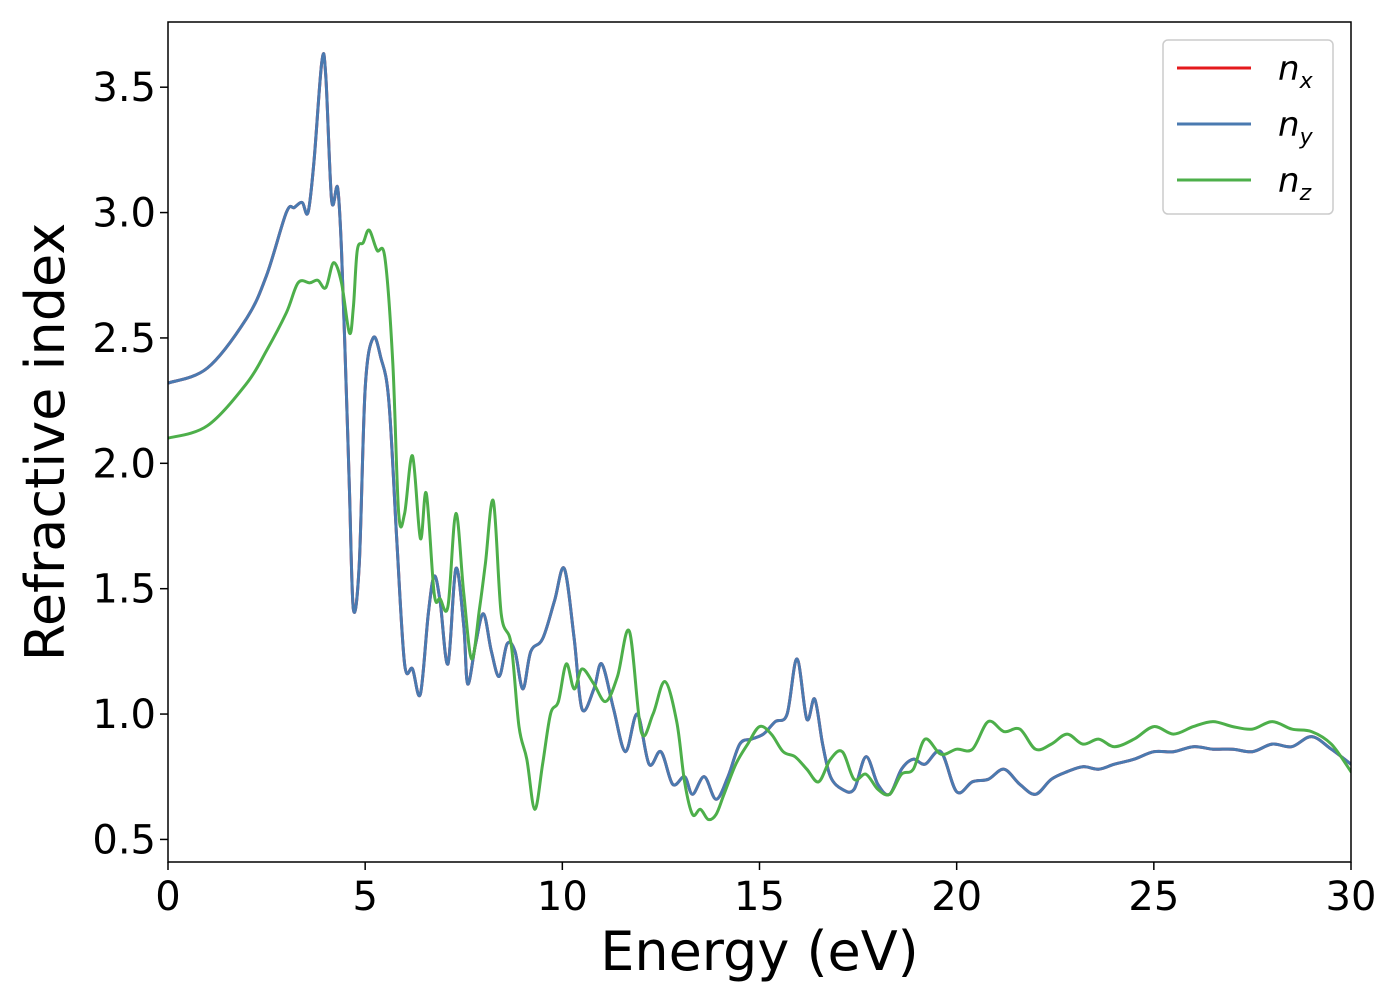 The height and width of the screenshot is (1000, 1400). What do you see at coordinates (124, 840) in the screenshot?
I see `y-tick-label: 0.5` at bounding box center [124, 840].